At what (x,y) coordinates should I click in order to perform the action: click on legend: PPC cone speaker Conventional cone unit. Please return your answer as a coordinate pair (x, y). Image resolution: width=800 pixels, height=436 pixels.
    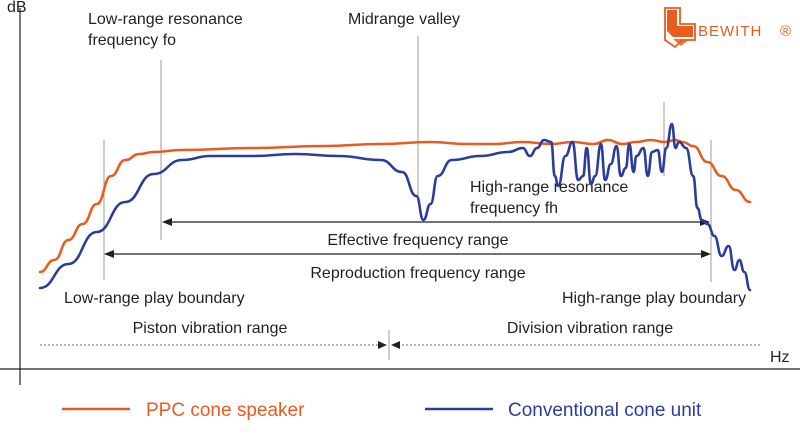
    Looking at the image, I should click on (382, 410).